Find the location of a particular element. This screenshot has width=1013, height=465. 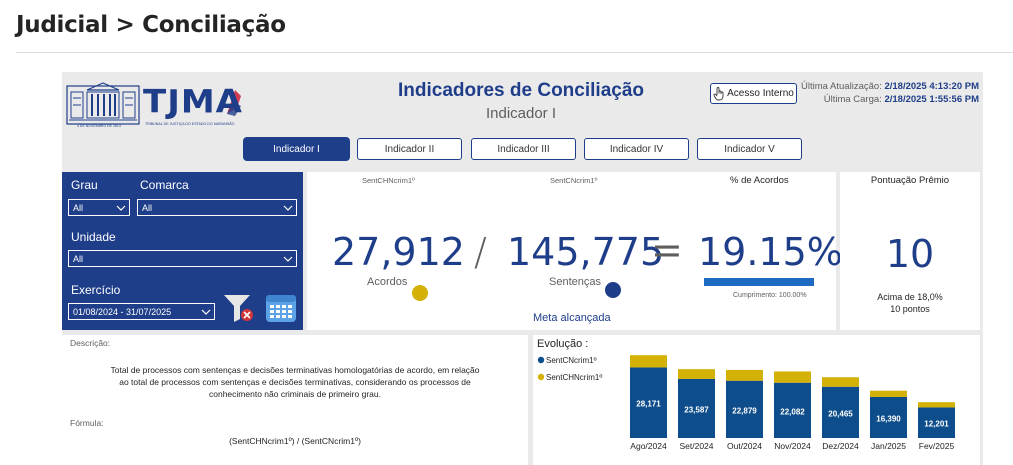

bar-data-label: 22,082 is located at coordinates (792, 411).